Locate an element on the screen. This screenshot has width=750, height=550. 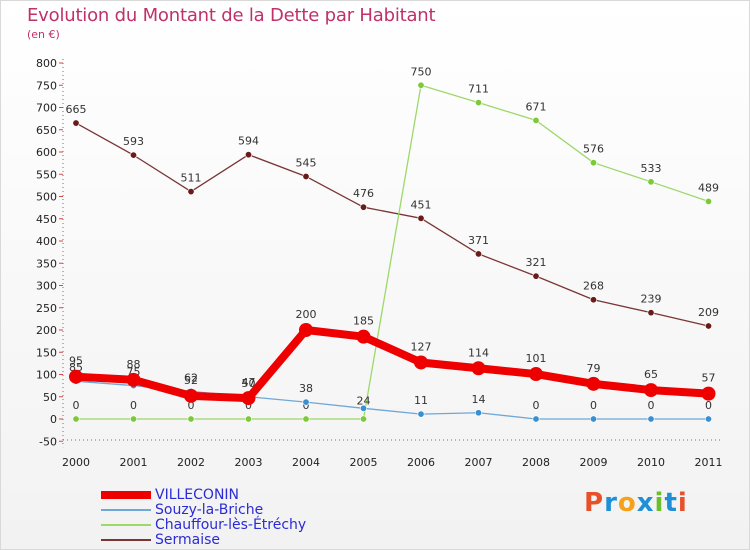
x-tick-label: 2010 is located at coordinates (651, 462).